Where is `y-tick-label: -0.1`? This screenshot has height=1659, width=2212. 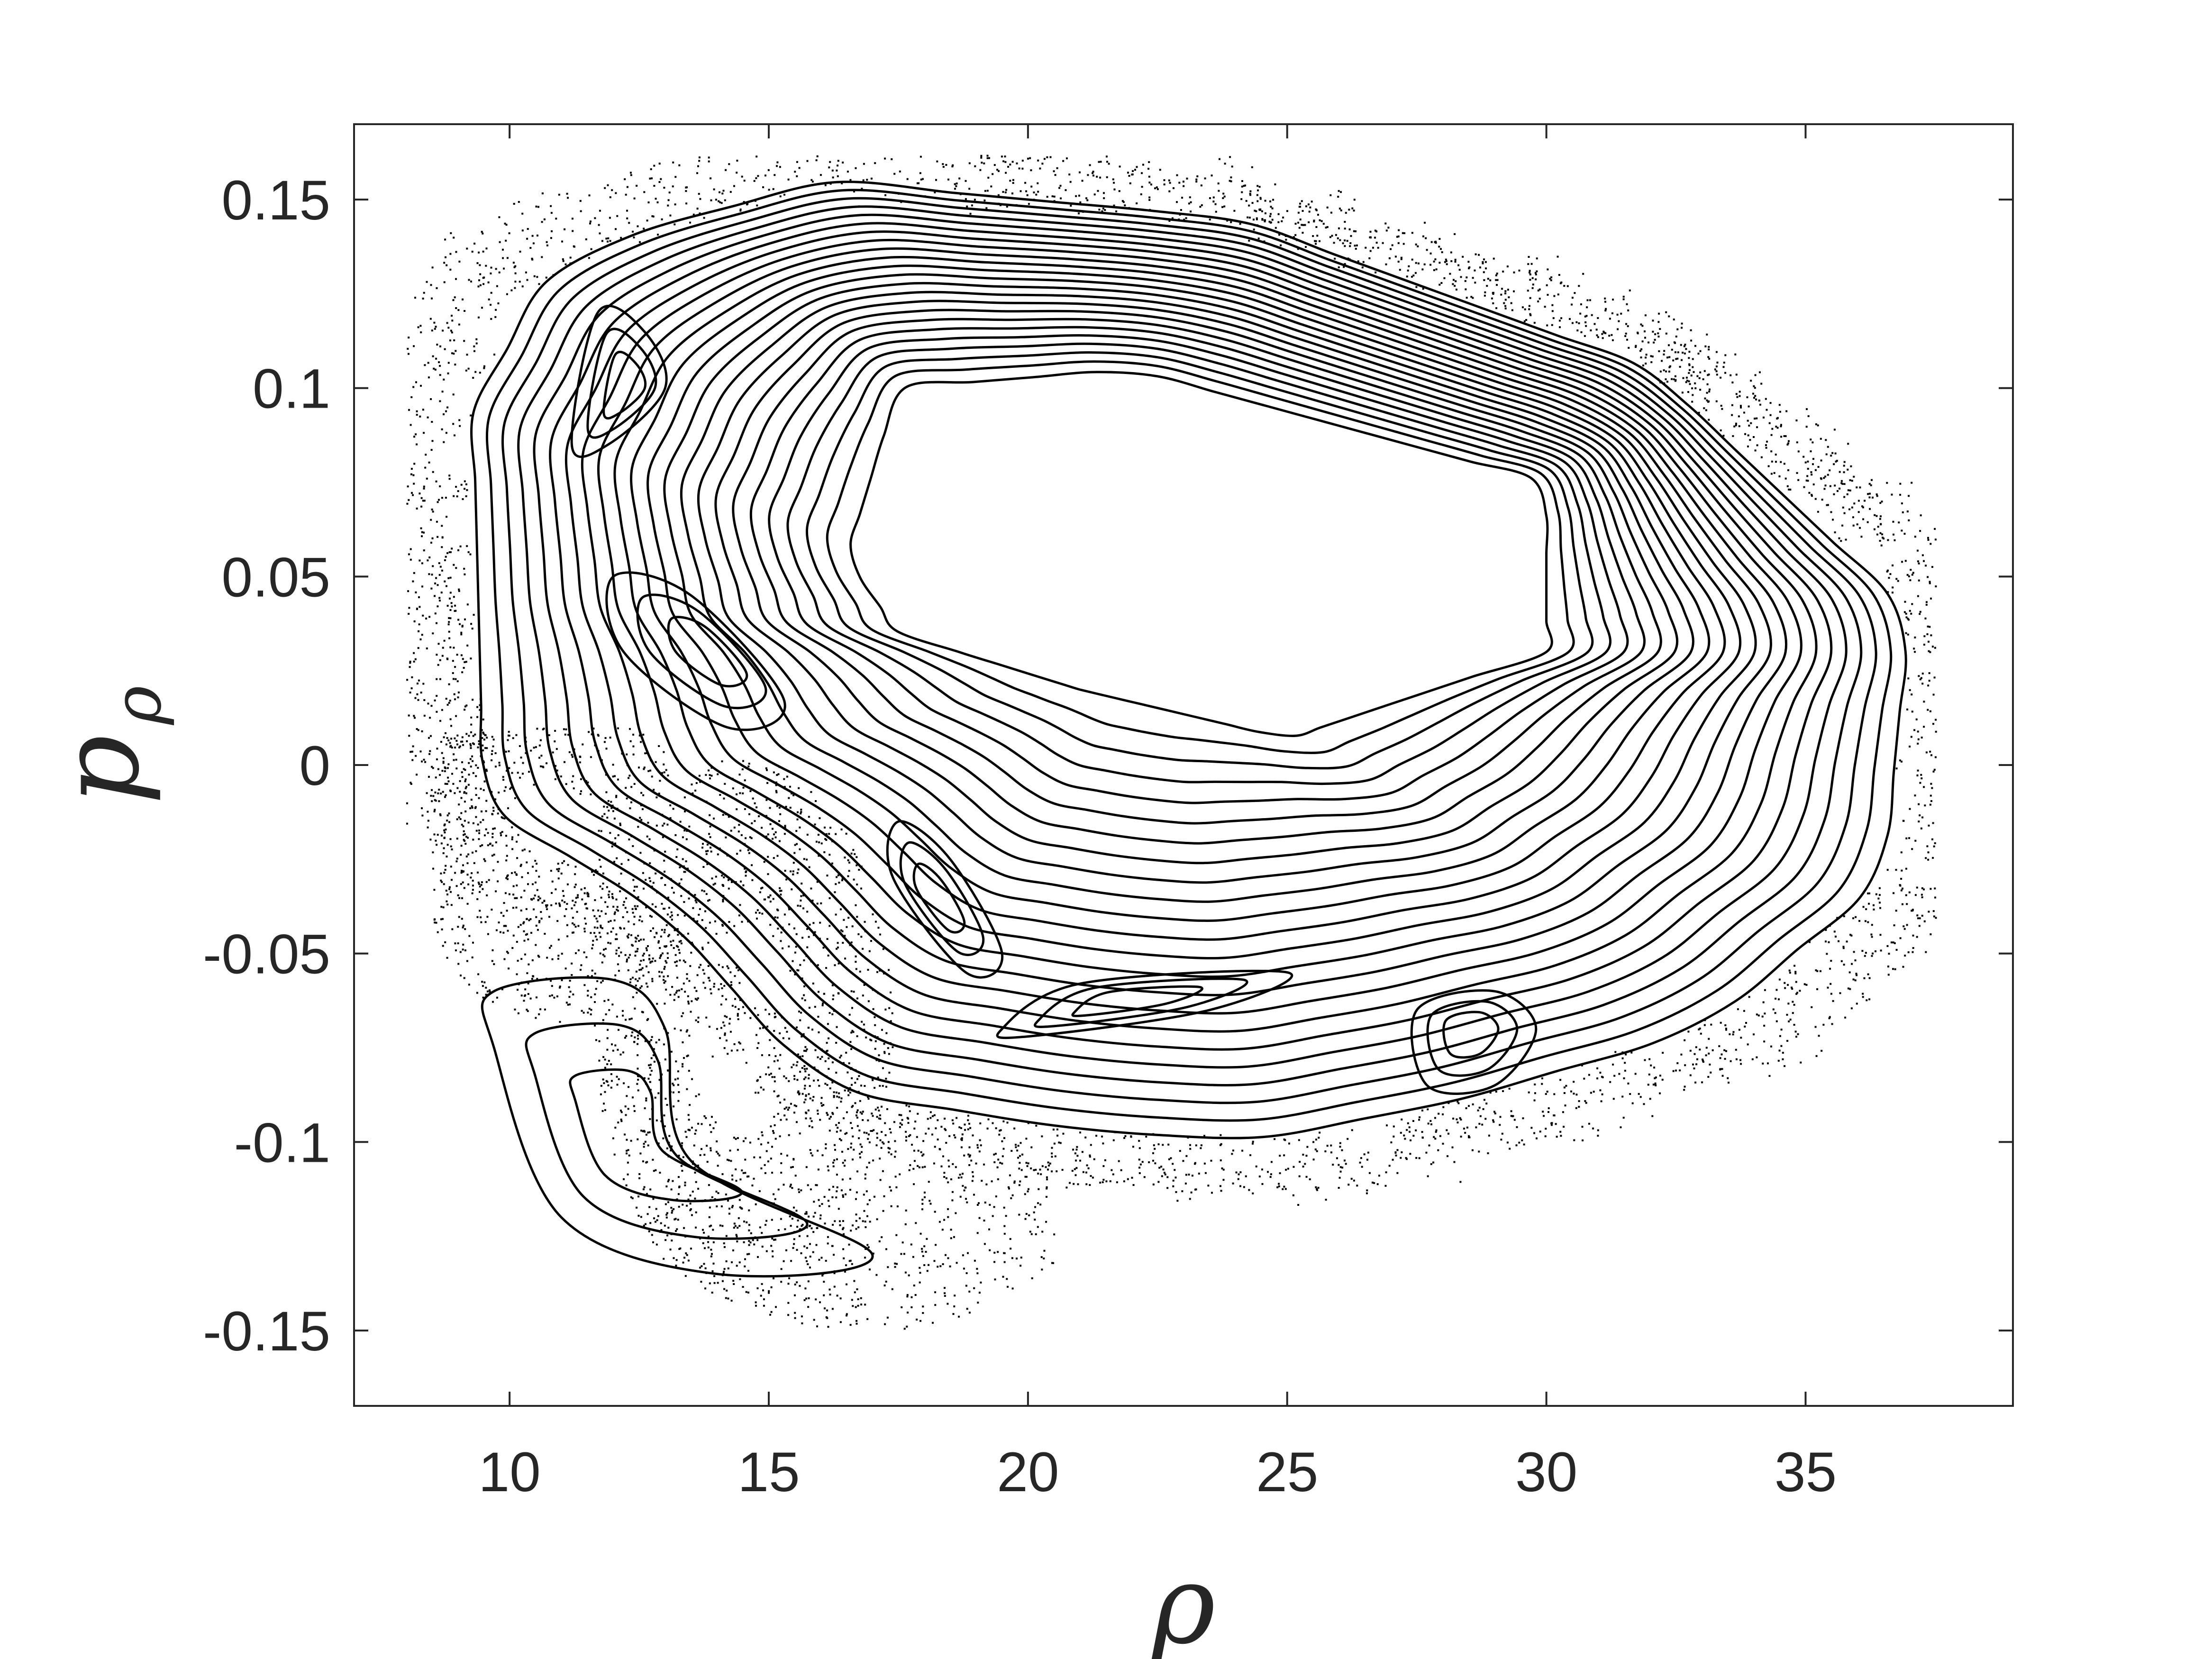
y-tick-label: -0.1 is located at coordinates (282, 1143).